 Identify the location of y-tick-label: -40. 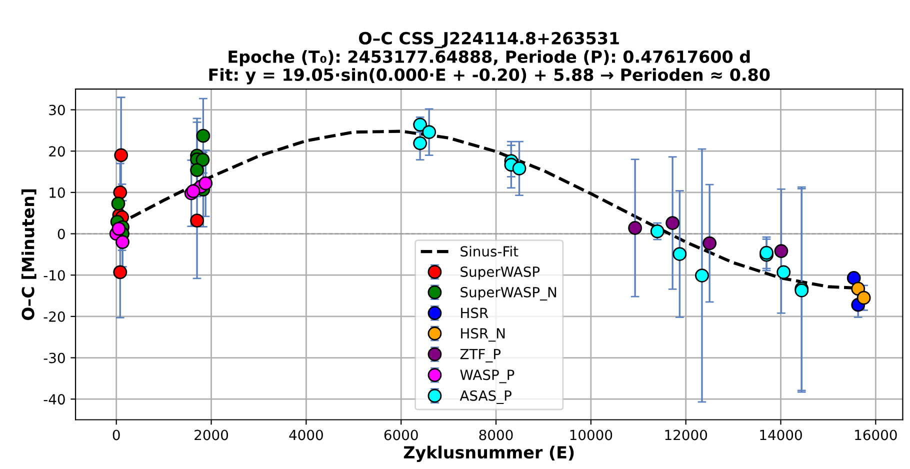
(54, 399).